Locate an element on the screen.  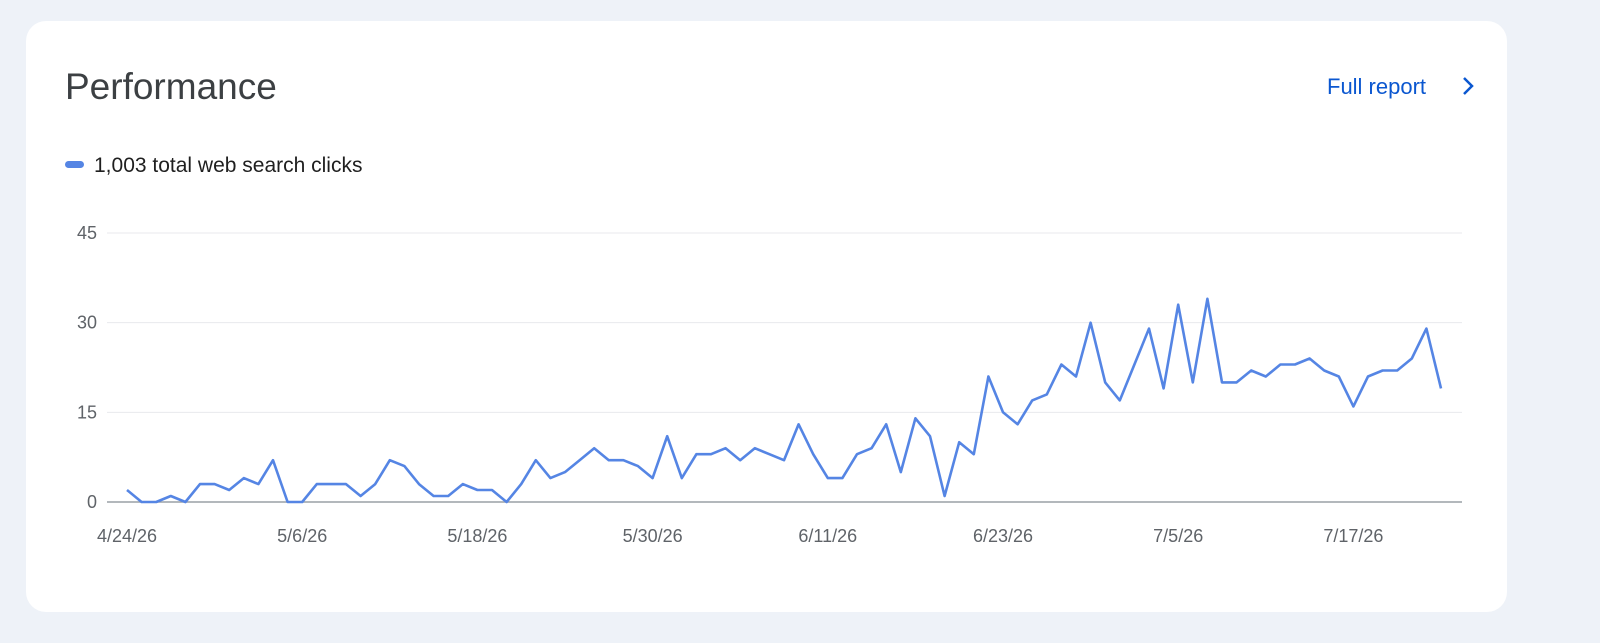
x-tick-label: 5/6/26 is located at coordinates (302, 536).